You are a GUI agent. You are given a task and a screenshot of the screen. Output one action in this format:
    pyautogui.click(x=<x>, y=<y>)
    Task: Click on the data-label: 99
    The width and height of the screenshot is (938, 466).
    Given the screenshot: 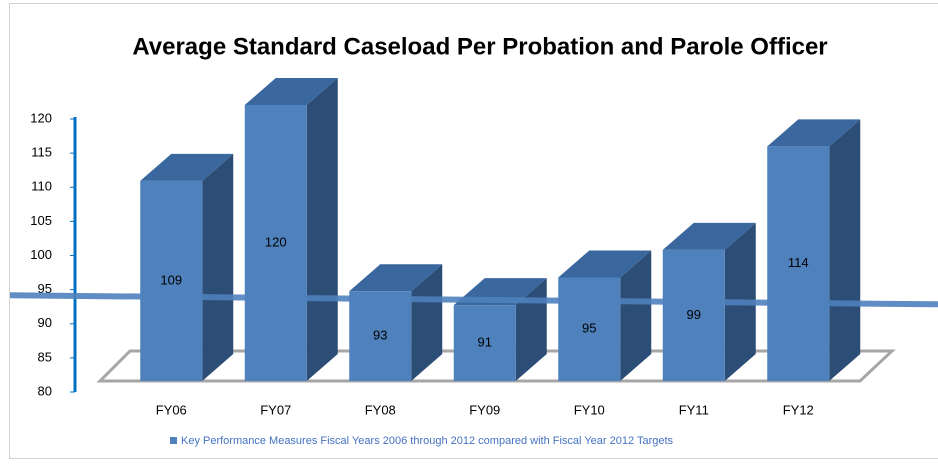 What is the action you would take?
    pyautogui.click(x=694, y=314)
    